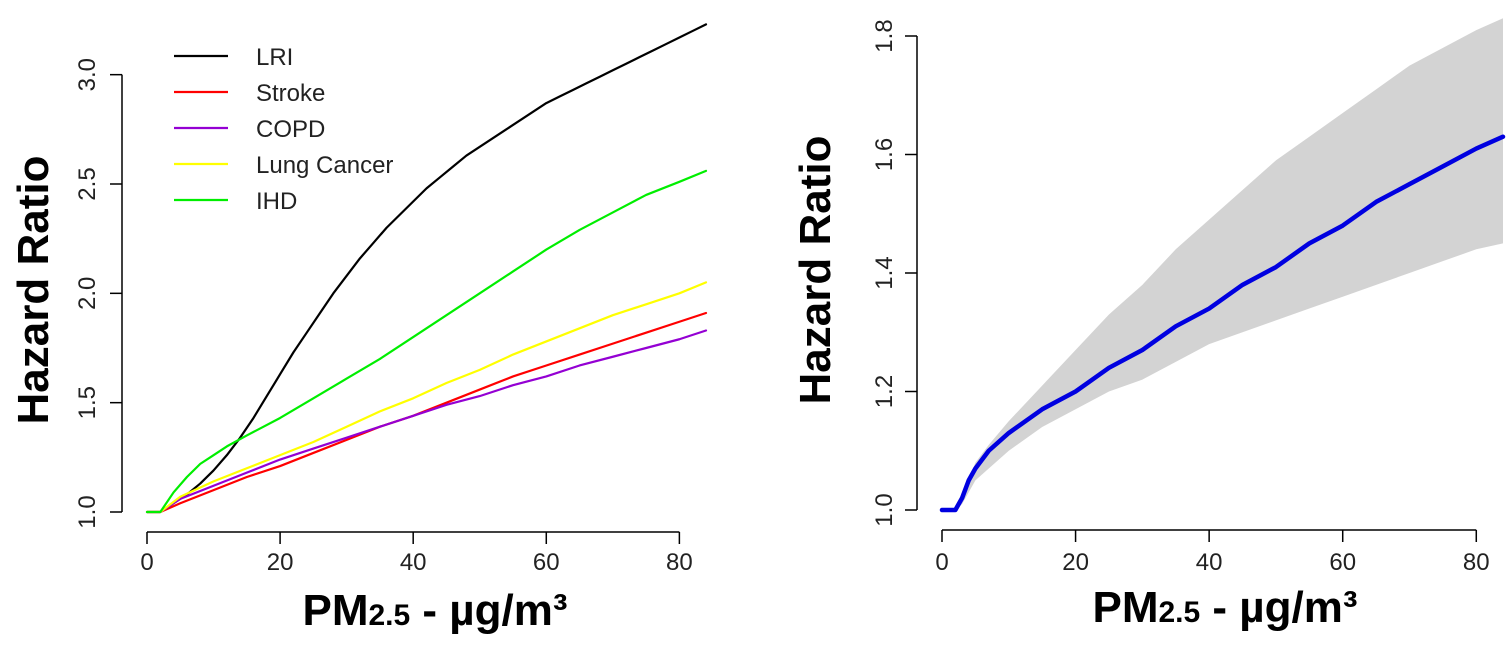  Describe the element at coordinates (884, 35) in the screenshot. I see `y-tick-label: 1.8` at that location.